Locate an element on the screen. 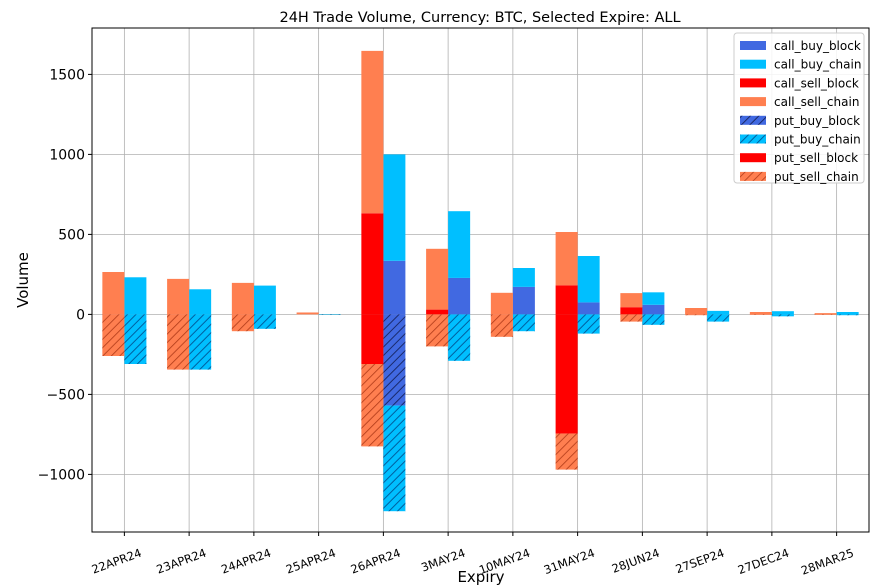 This screenshot has height=587, width=888. legend-label-call_buy_chain: call_buy_chain is located at coordinates (817, 65).